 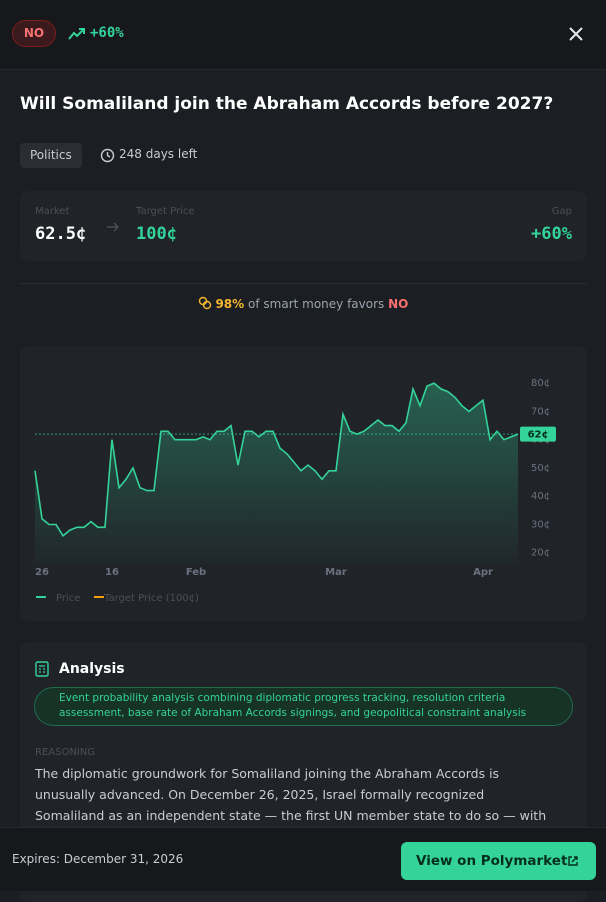 I want to click on smart-money-percent: 98%, so click(x=230, y=304).